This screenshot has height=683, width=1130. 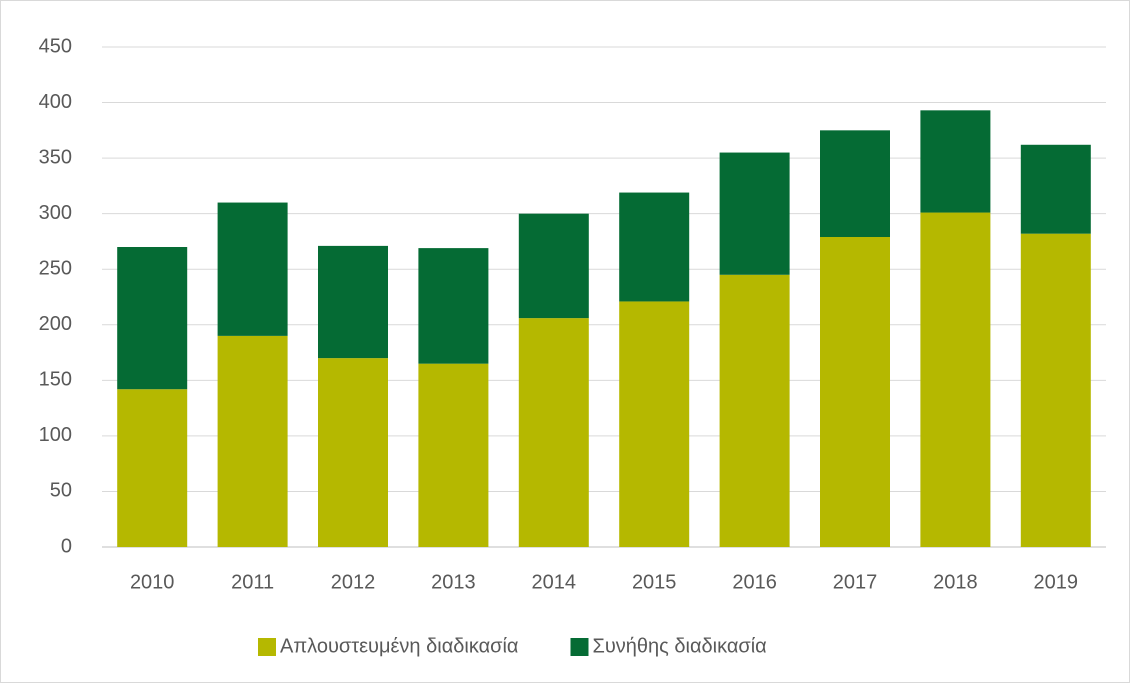 What do you see at coordinates (66, 546) in the screenshot?
I see `y-tick-label: 0` at bounding box center [66, 546].